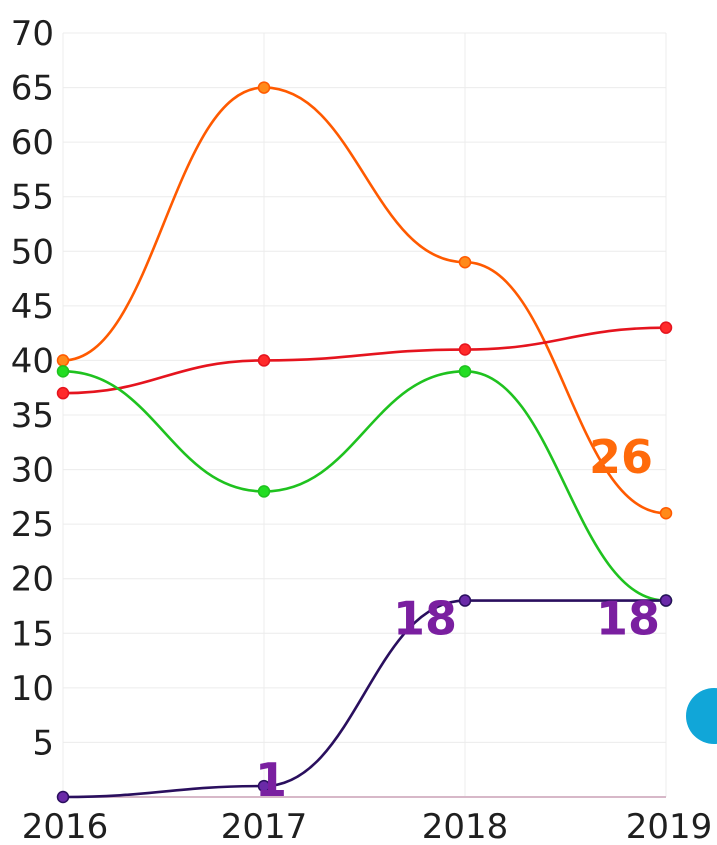 This screenshot has height=845, width=717. What do you see at coordinates (32, 198) in the screenshot?
I see `y-tick-label: 55` at bounding box center [32, 198].